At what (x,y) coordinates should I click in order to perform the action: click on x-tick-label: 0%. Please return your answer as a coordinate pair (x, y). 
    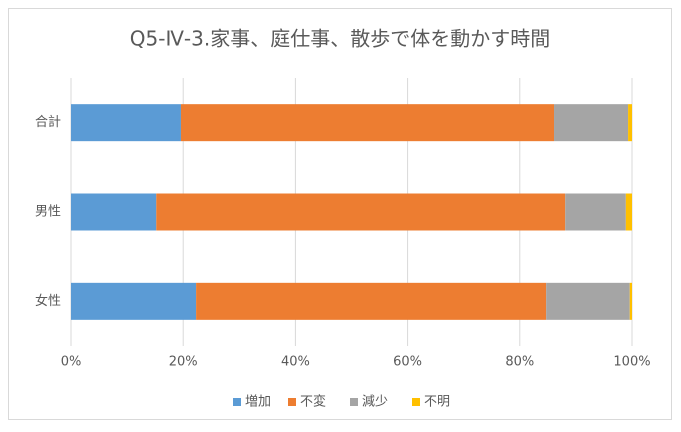
    Looking at the image, I should click on (71, 362).